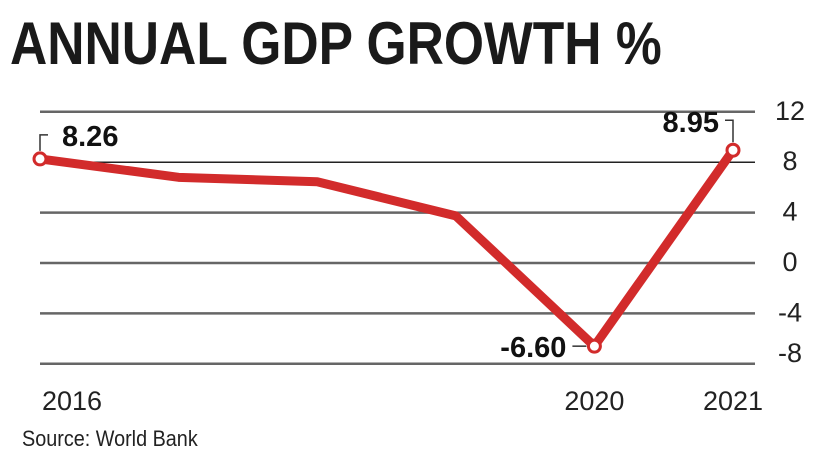  Describe the element at coordinates (789, 161) in the screenshot. I see `y-tick-label: 8` at that location.